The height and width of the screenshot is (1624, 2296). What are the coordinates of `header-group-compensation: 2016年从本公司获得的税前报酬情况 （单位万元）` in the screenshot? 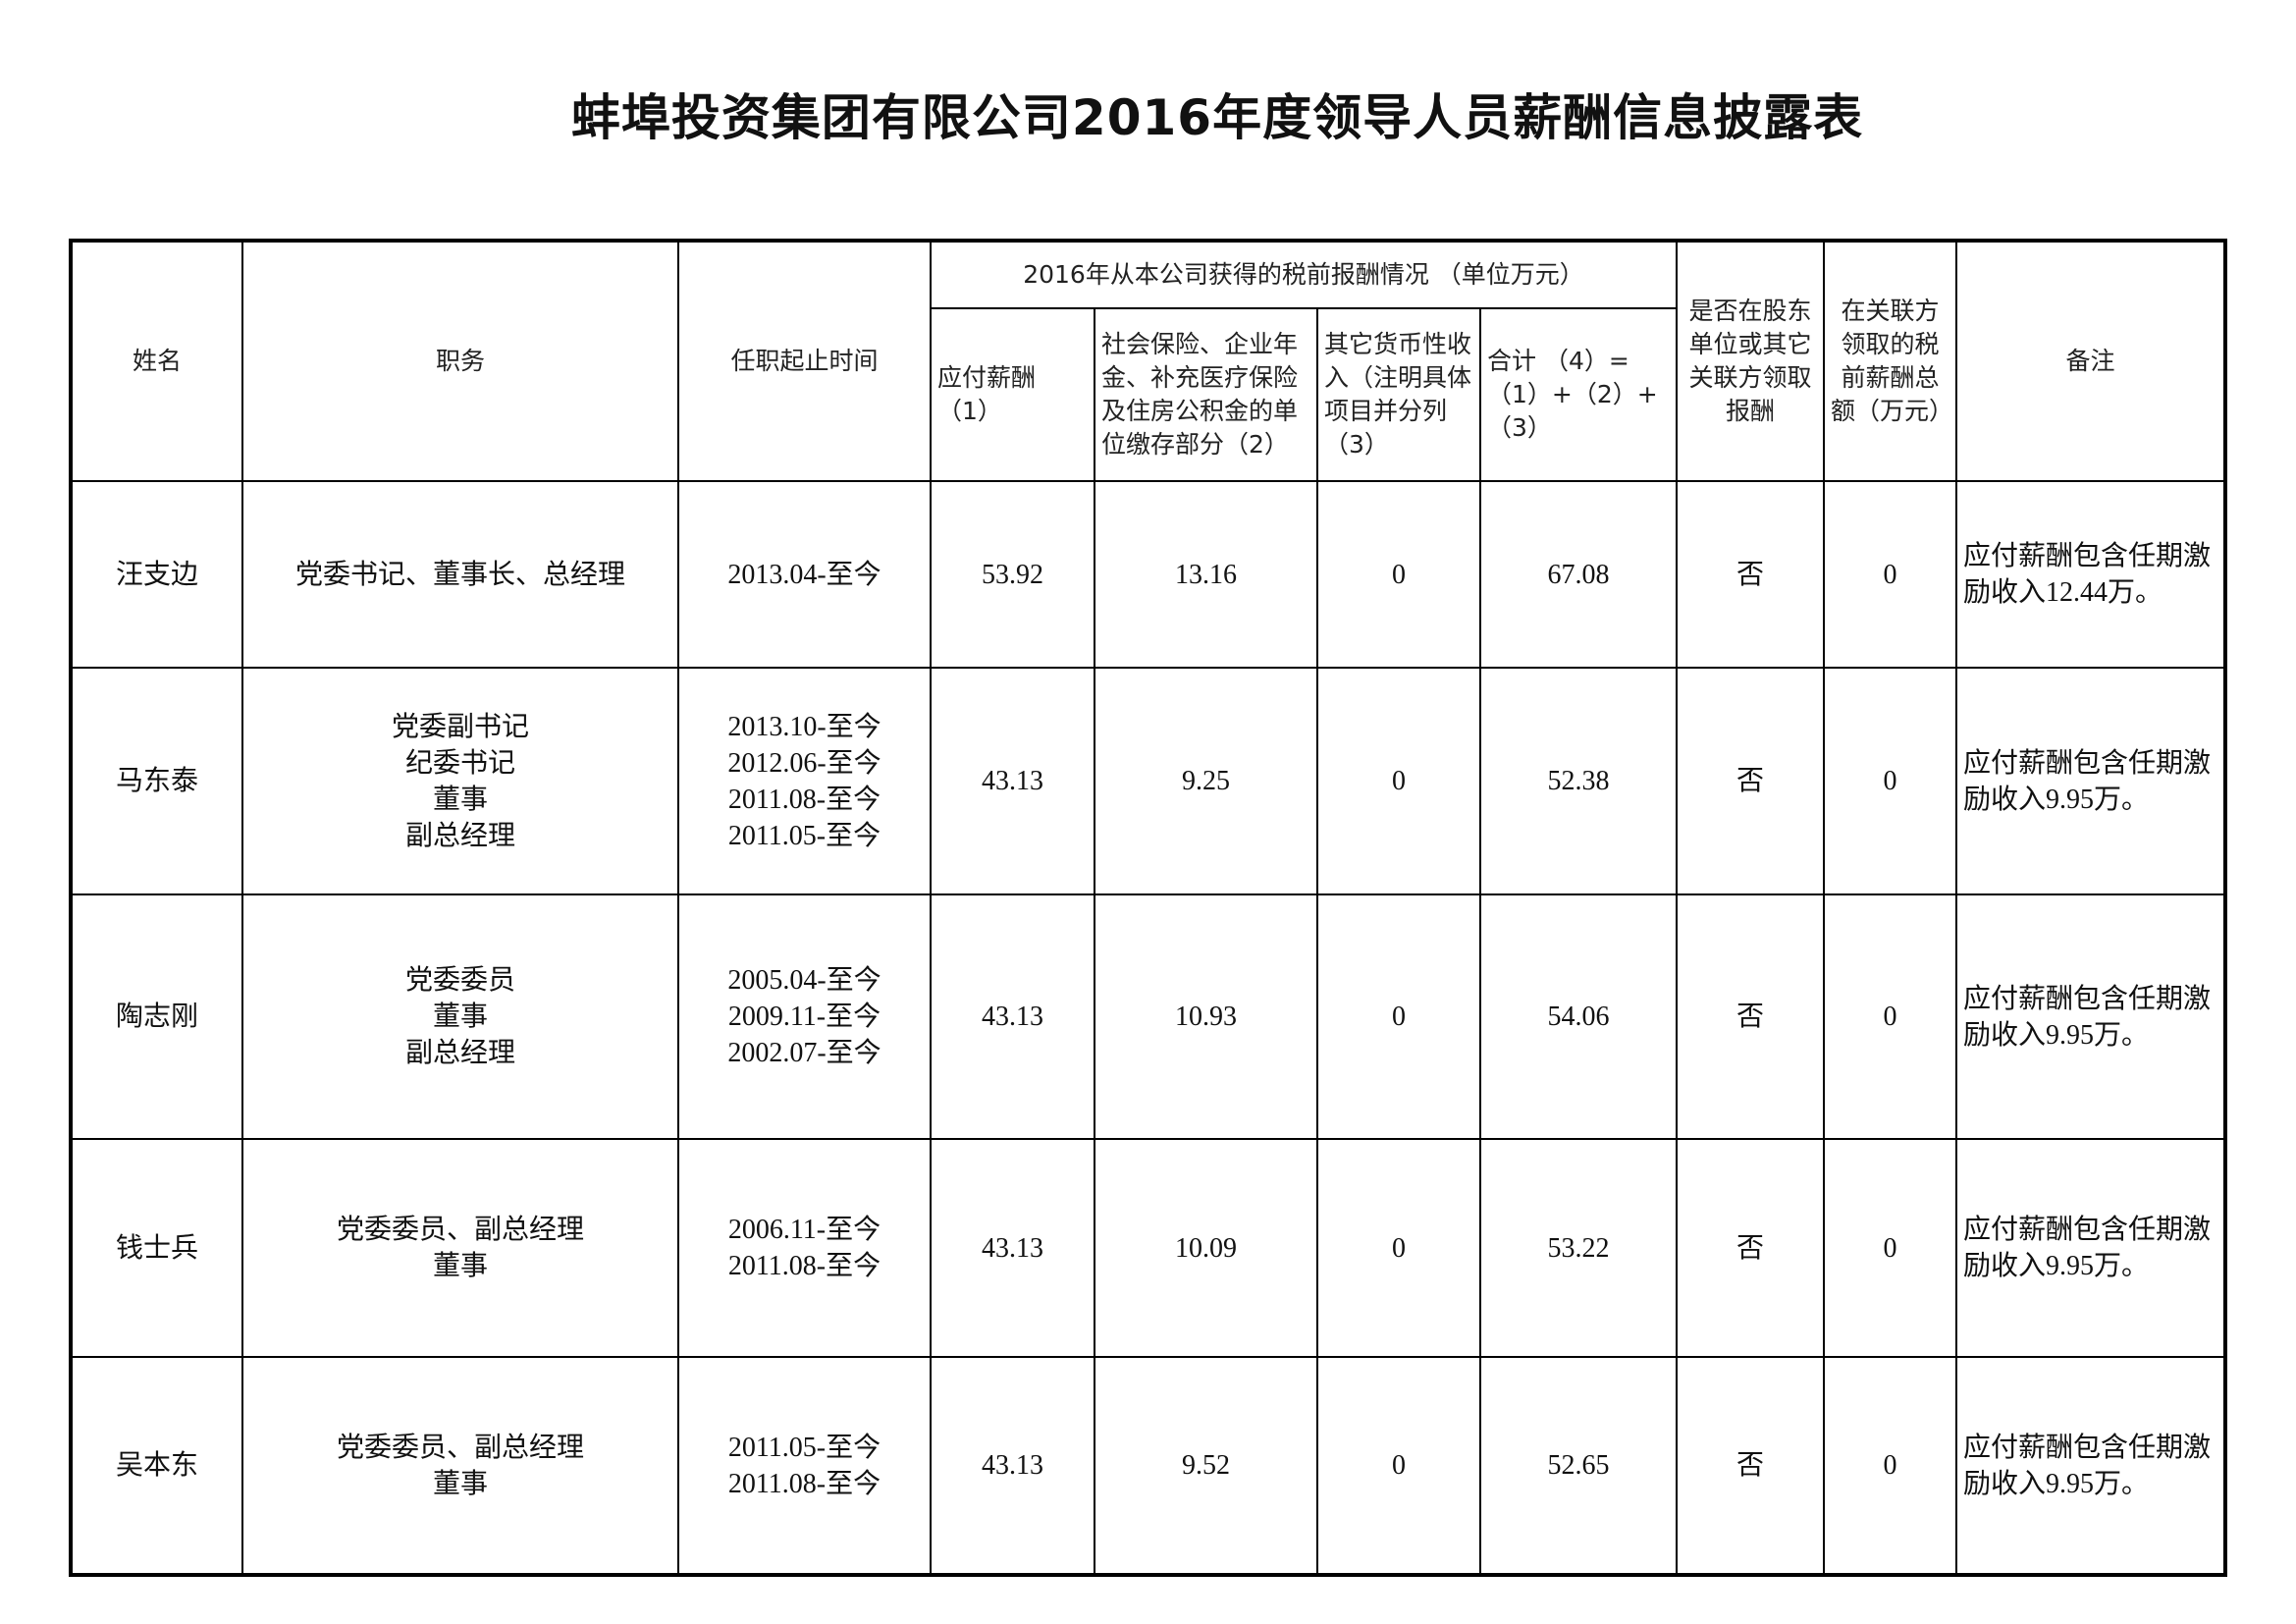 It's located at (1304, 274).